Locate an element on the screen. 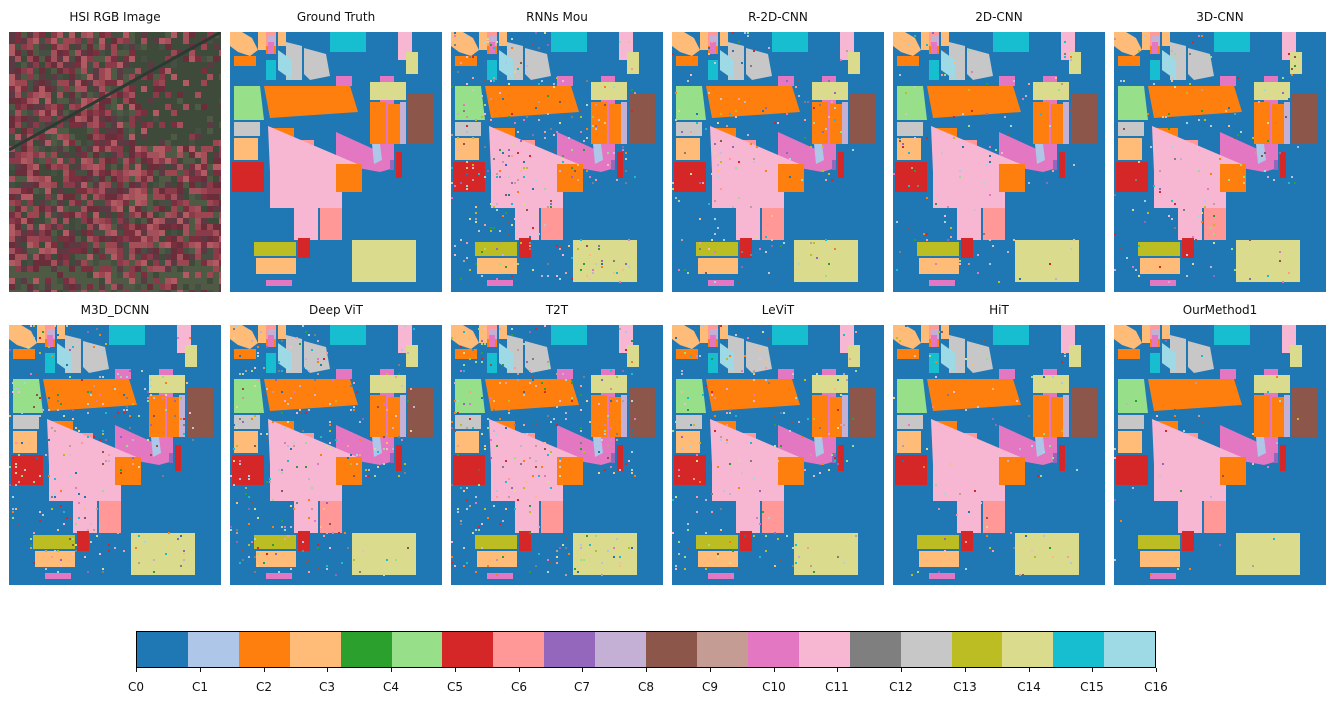 The width and height of the screenshot is (1334, 707). panel-title: T2T is located at coordinates (557, 310).